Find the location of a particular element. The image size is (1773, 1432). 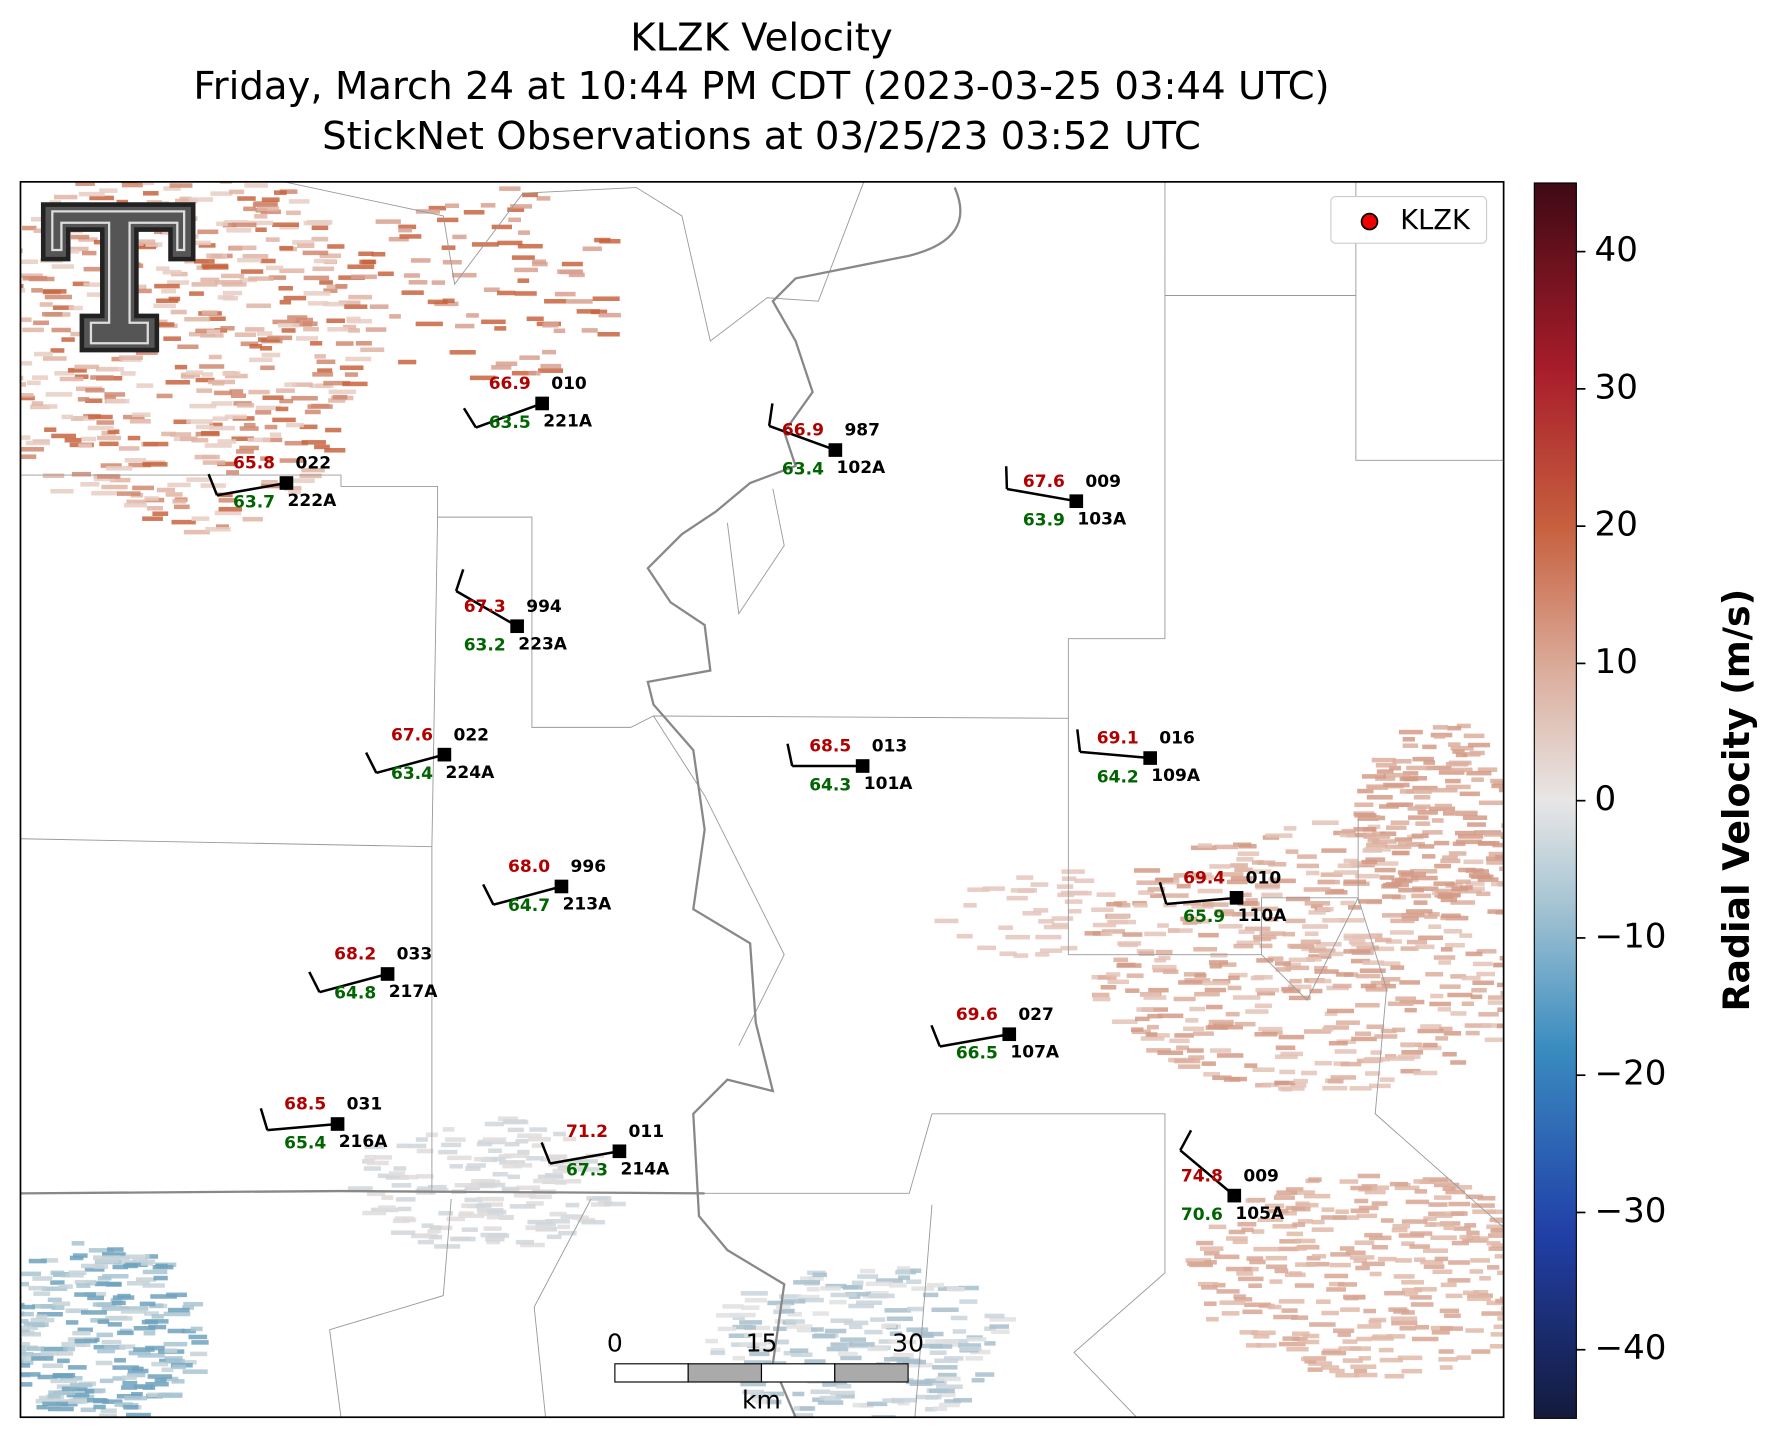

station-marker is located at coordinates (1236, 898).